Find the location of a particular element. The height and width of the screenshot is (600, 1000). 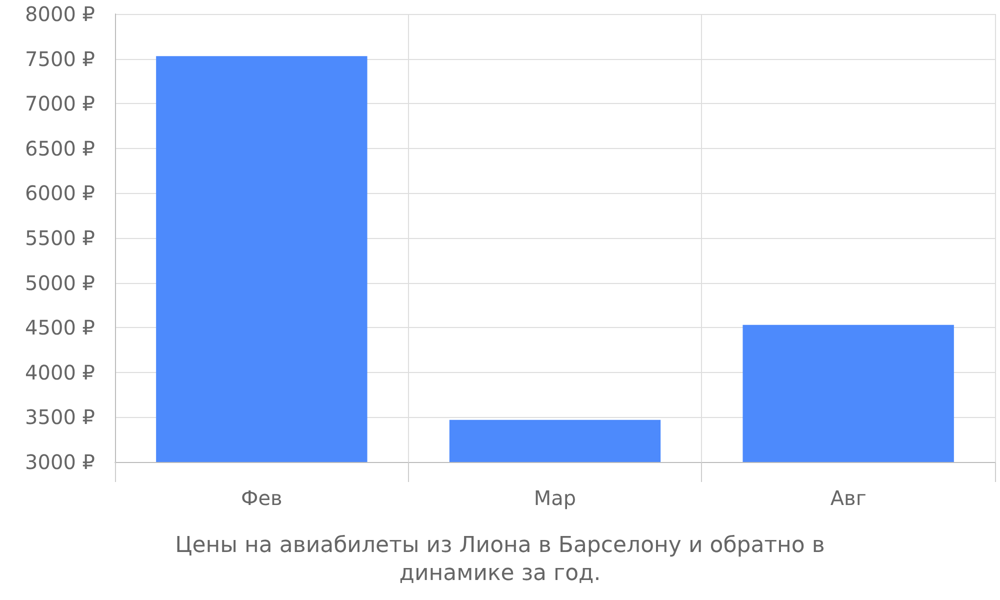

text: Цены на авиабилеты из Лиона в Барселону и обратно в динамике за год. is located at coordinates (500, 560).